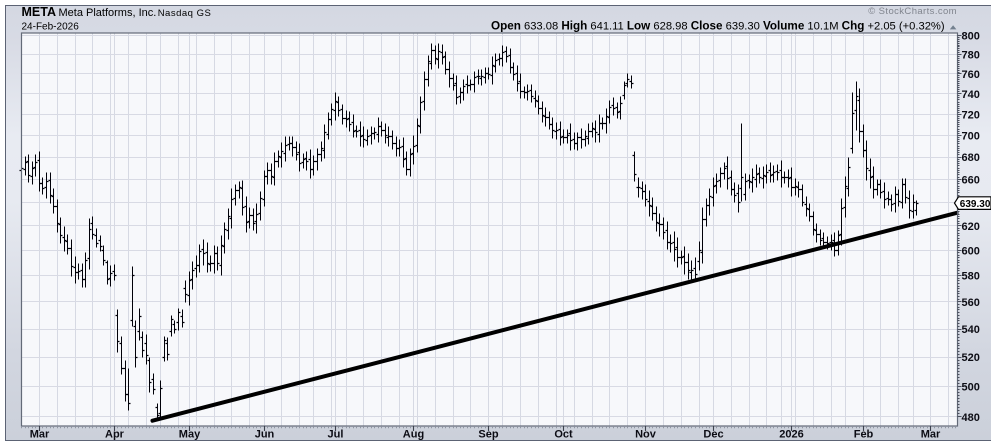 The image size is (991, 443). Describe the element at coordinates (971, 115) in the screenshot. I see `svg-text: 720` at that location.